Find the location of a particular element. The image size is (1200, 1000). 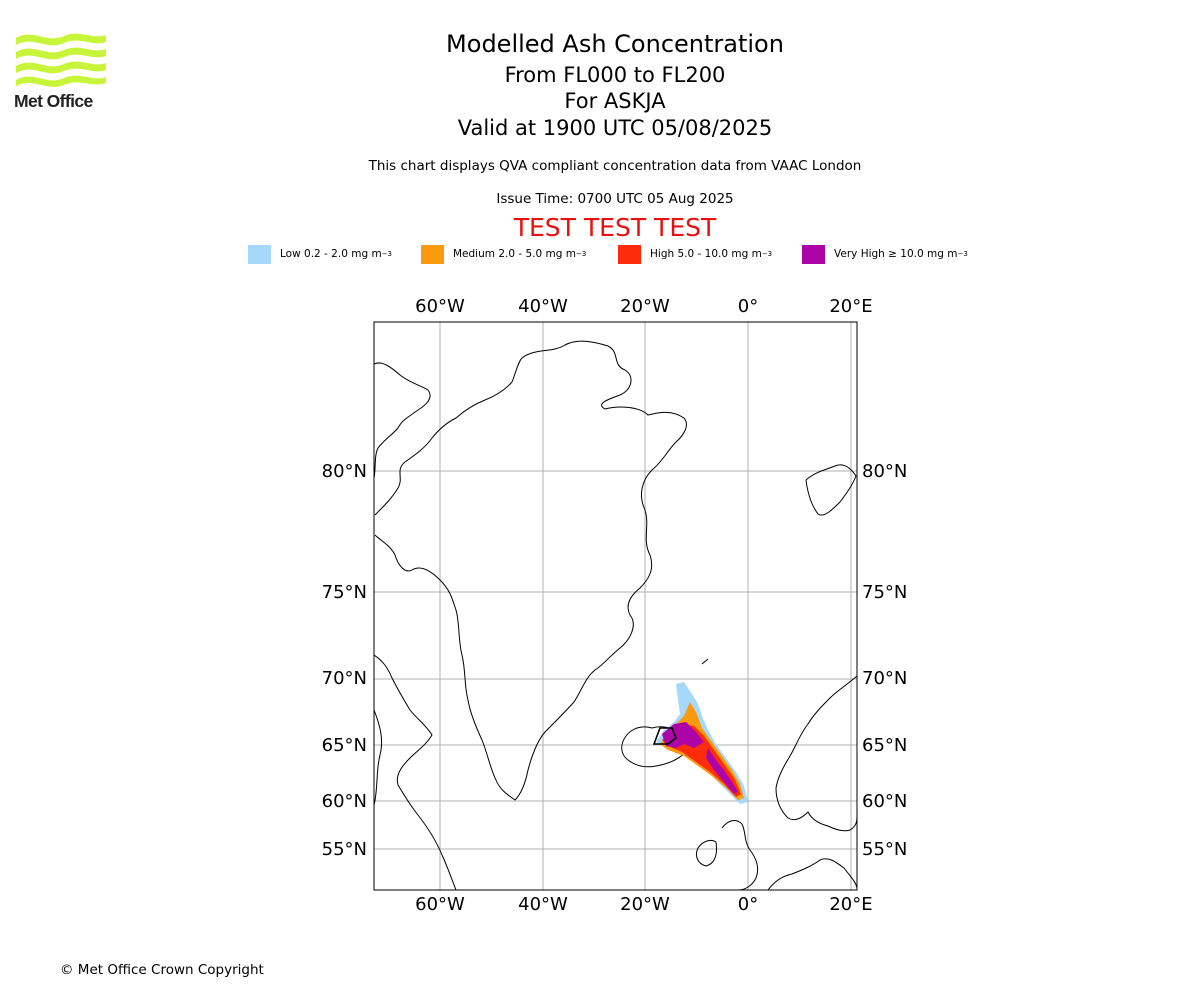

lat-label-right: 70°N is located at coordinates (884, 678).